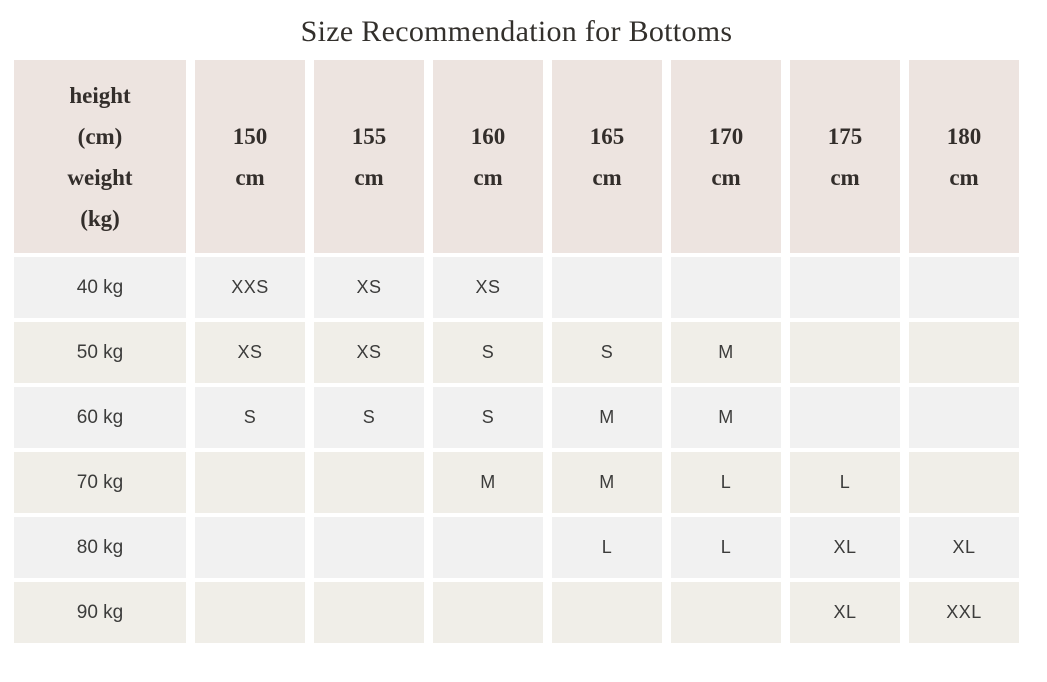 The image size is (1047, 682). What do you see at coordinates (369, 482) in the screenshot?
I see `size-cell-70kg-155cm` at bounding box center [369, 482].